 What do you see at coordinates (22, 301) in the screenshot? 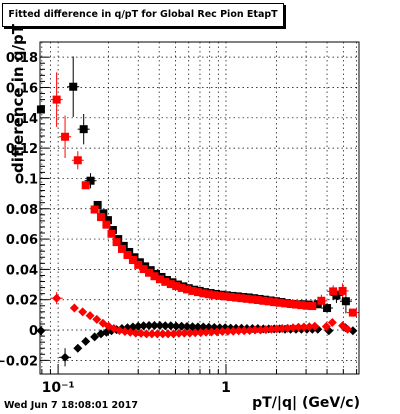
I see `y-tick-label: 0.02` at bounding box center [22, 301].